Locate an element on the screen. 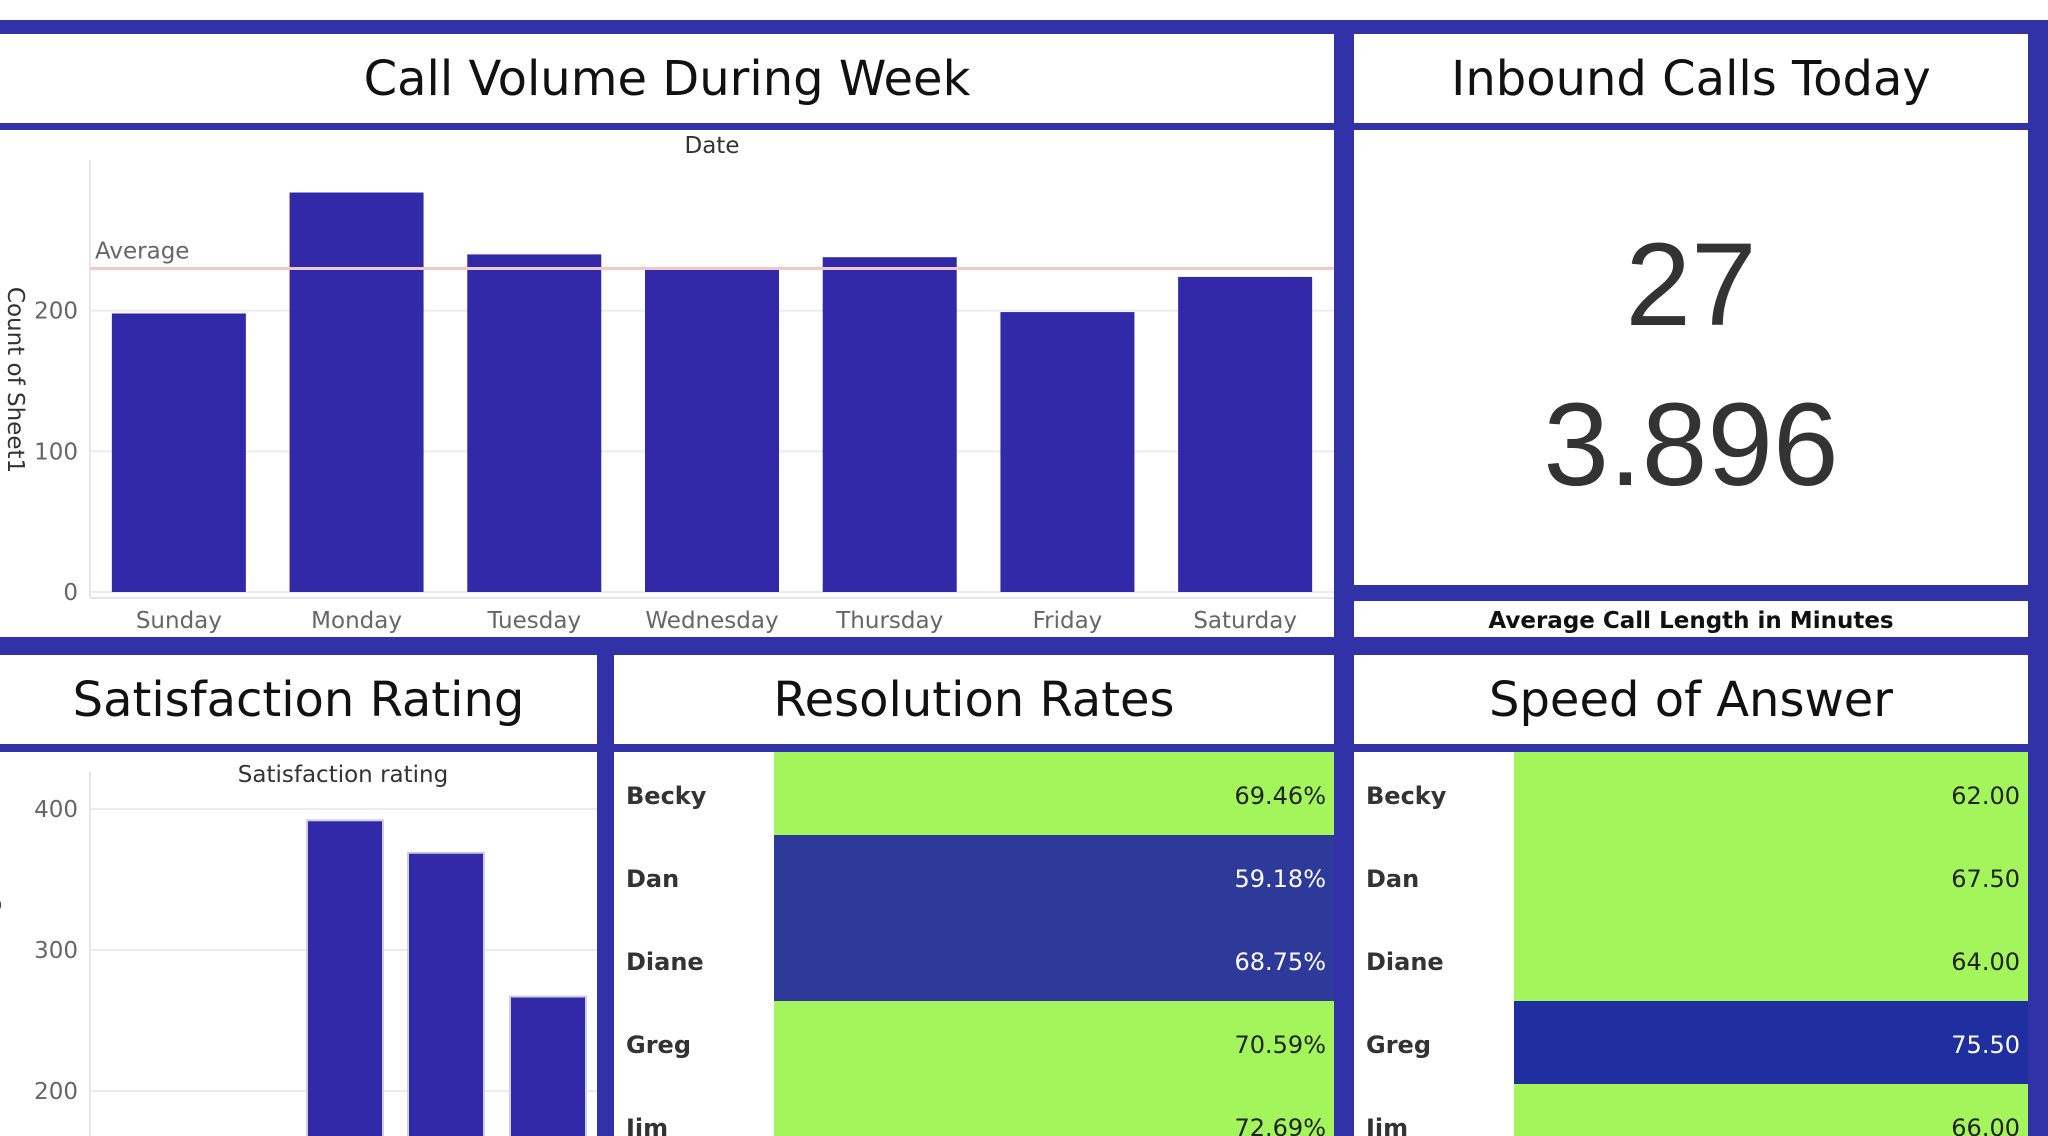 The image size is (2048, 1136). heatmap-value: 59.18% is located at coordinates (1280, 879).